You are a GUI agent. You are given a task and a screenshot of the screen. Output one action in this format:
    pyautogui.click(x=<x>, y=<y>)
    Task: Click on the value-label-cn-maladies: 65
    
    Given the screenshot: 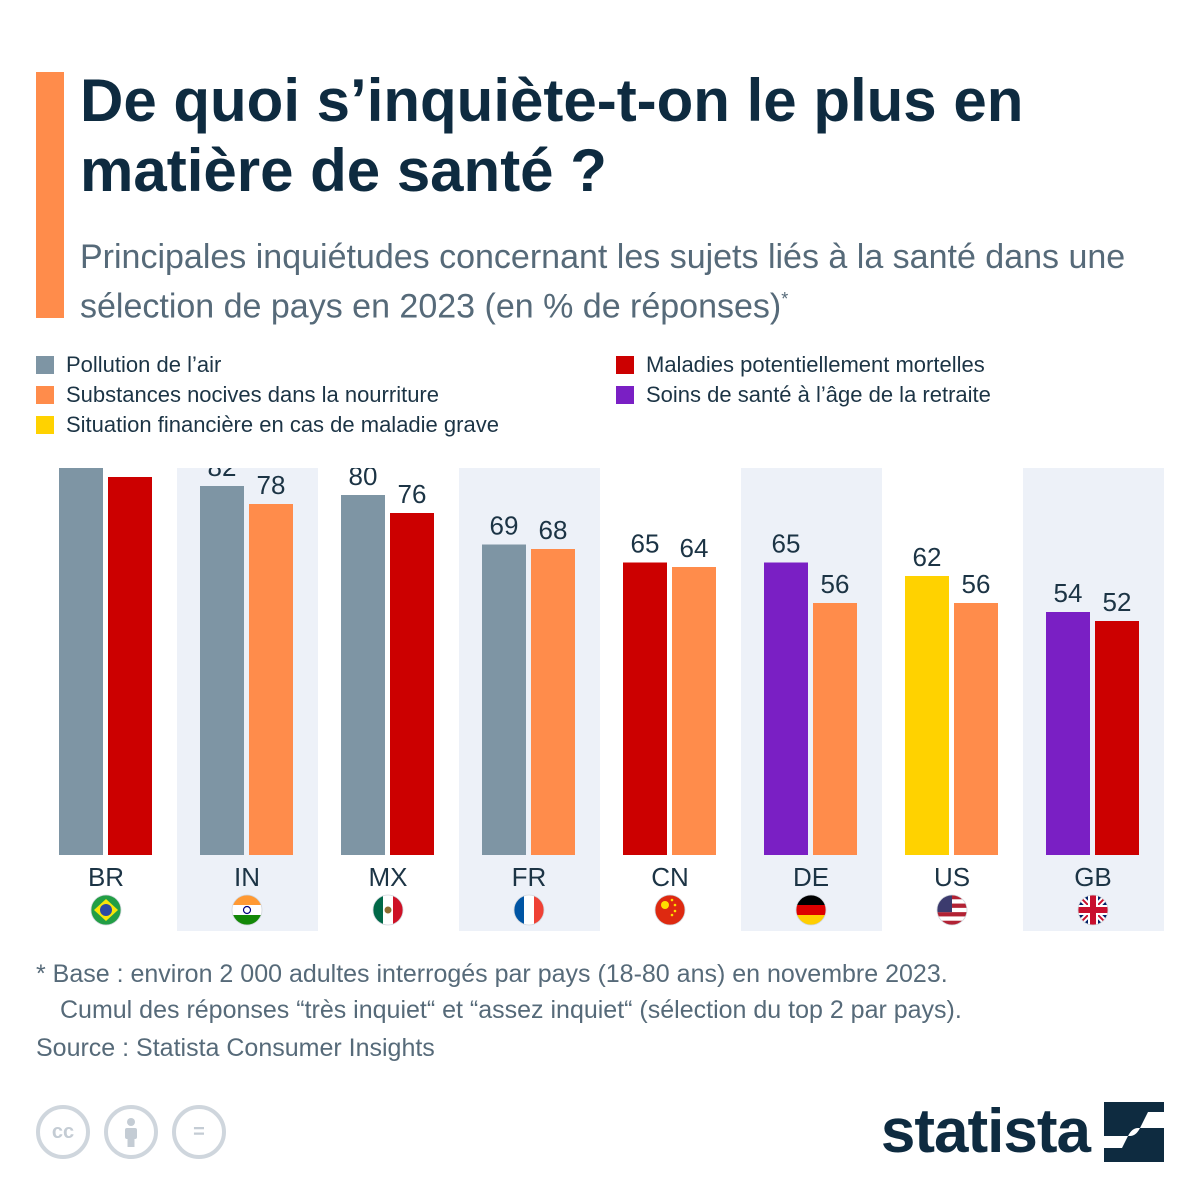 What is the action you would take?
    pyautogui.click(x=645, y=544)
    